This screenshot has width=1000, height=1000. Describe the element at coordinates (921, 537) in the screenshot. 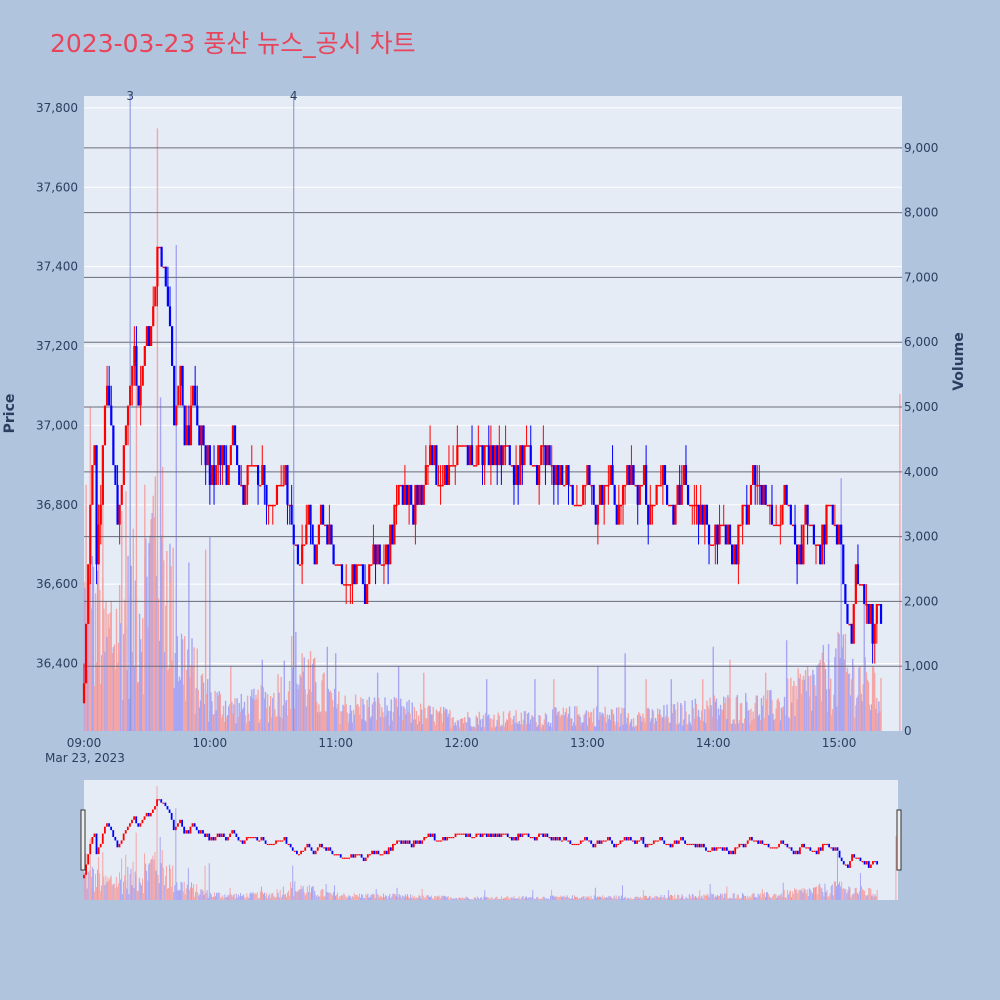

I see `volume-tick-label: 3,000` at that location.